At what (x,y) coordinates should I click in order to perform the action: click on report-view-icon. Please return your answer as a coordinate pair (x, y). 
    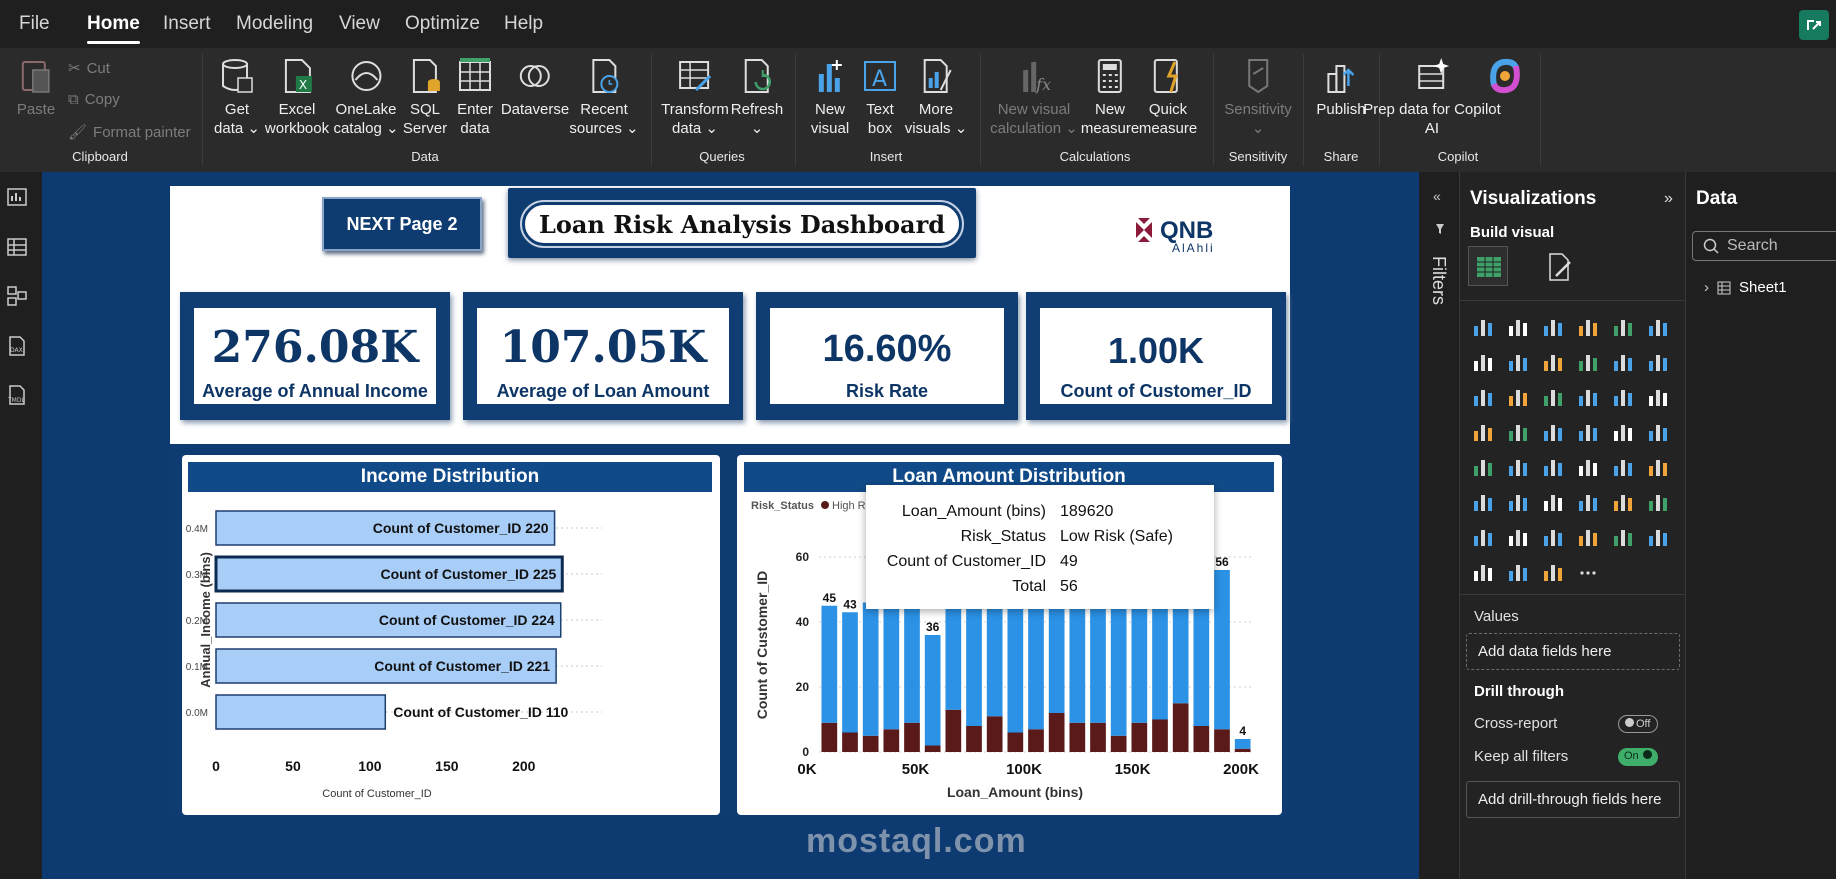
    Looking at the image, I should click on (17, 197).